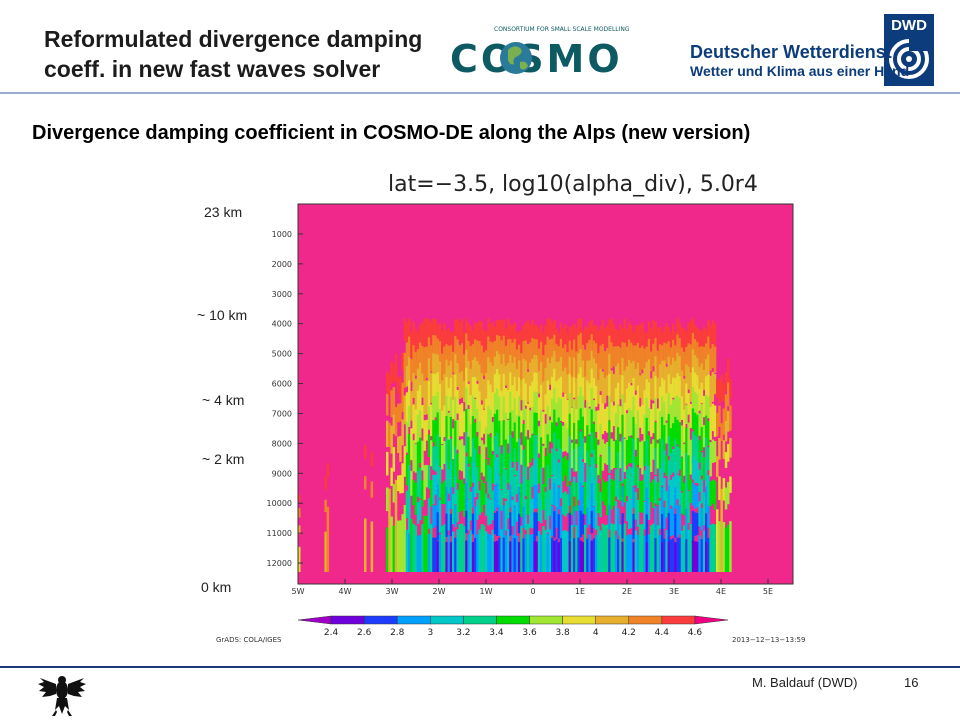 Image resolution: width=960 pixels, height=720 pixels. What do you see at coordinates (910, 59) in the screenshot?
I see `dwd-spiral-icon` at bounding box center [910, 59].